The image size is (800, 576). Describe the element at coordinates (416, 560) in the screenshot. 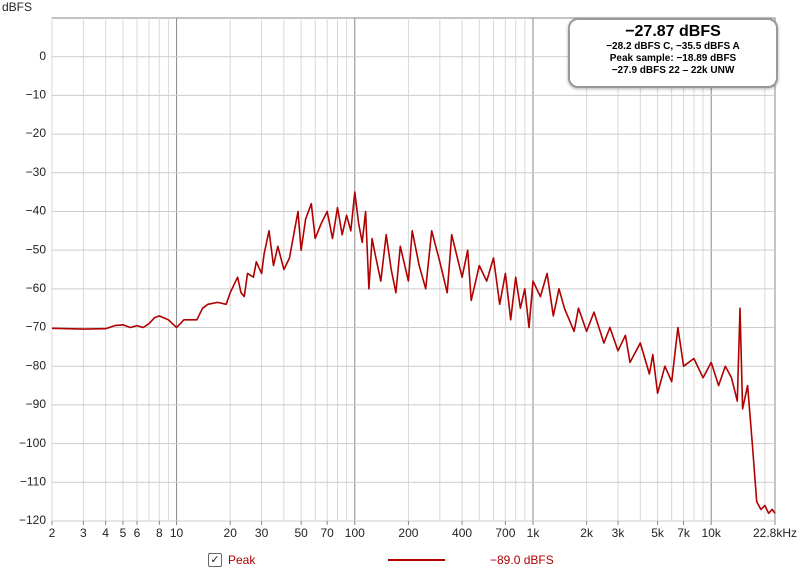

I see `legend-swatch` at that location.